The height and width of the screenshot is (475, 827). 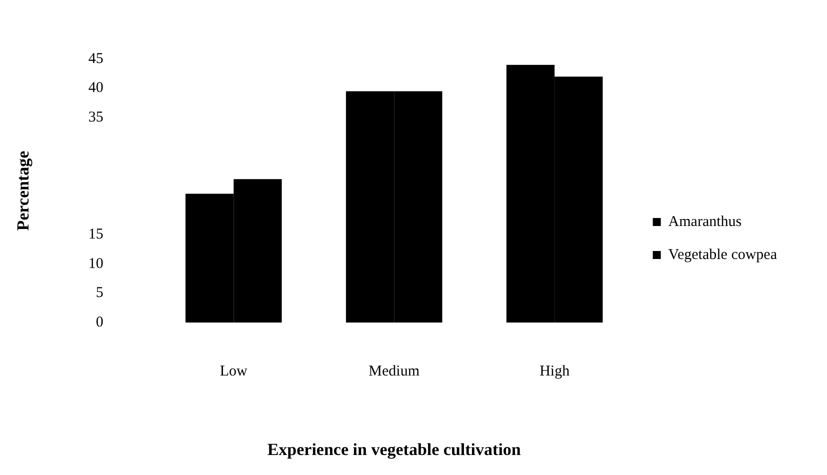 What do you see at coordinates (96, 264) in the screenshot?
I see `y-tick-label: 10` at bounding box center [96, 264].